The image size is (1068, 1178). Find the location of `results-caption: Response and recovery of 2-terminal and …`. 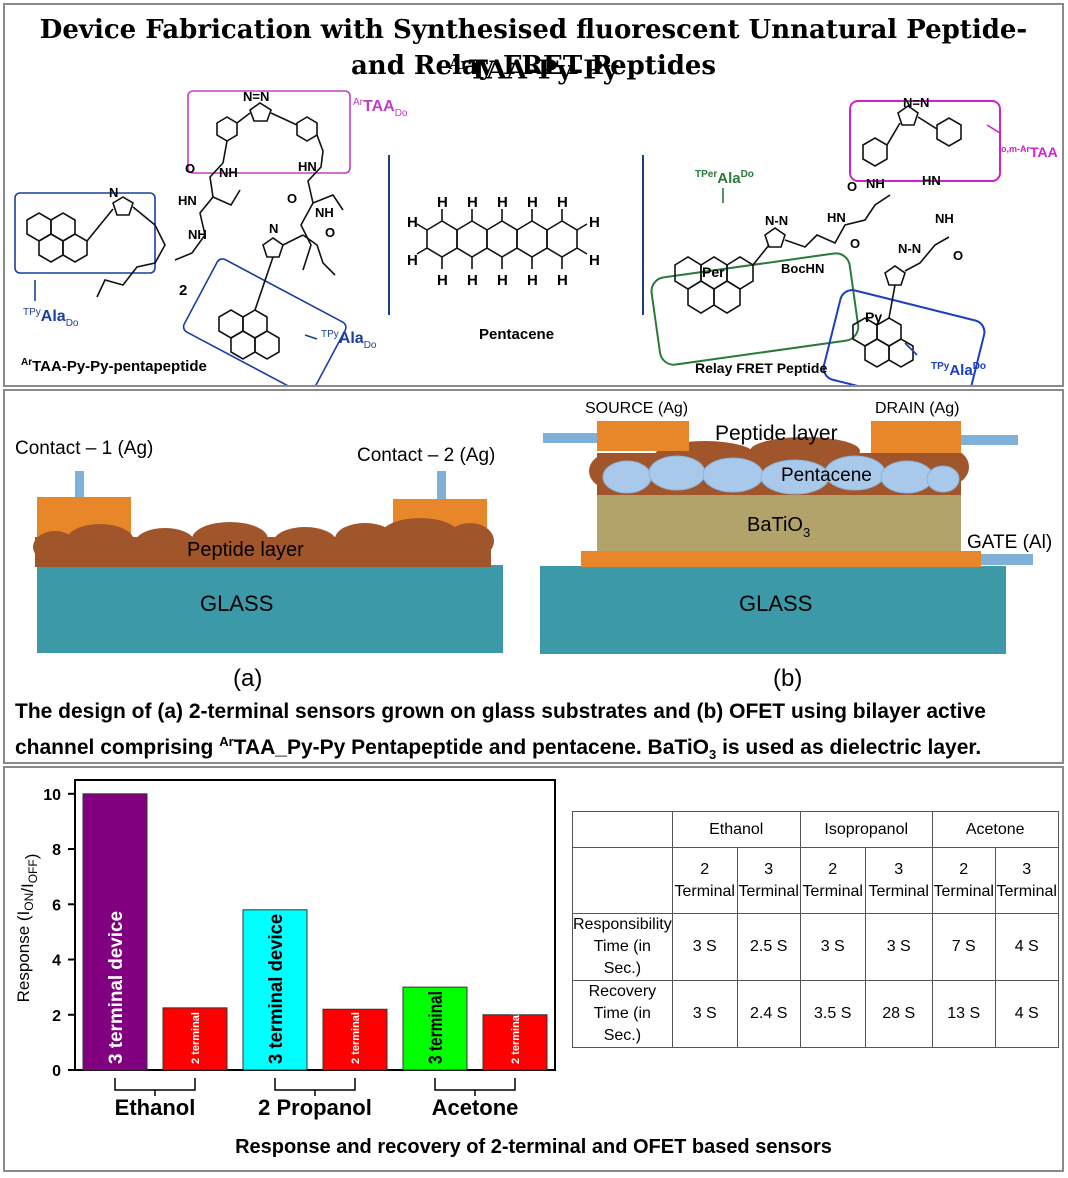

results-caption: Response and recovery of 2-terminal and … is located at coordinates (533, 1147).